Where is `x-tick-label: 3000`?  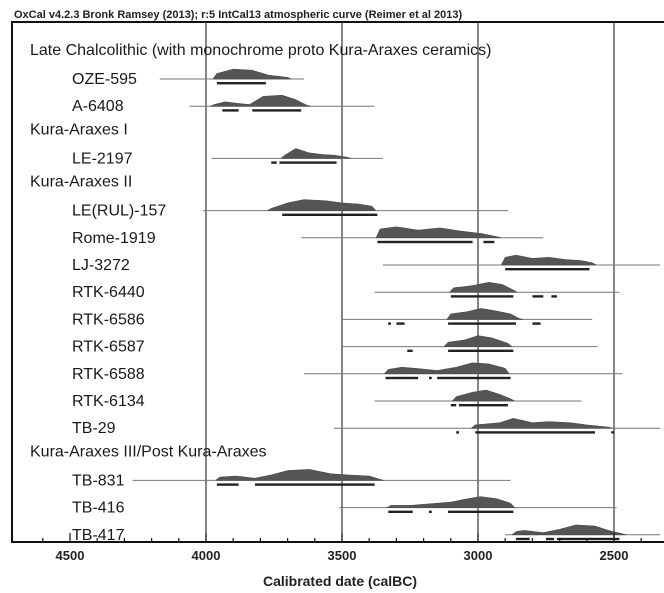
x-tick-label: 3000 is located at coordinates (478, 555).